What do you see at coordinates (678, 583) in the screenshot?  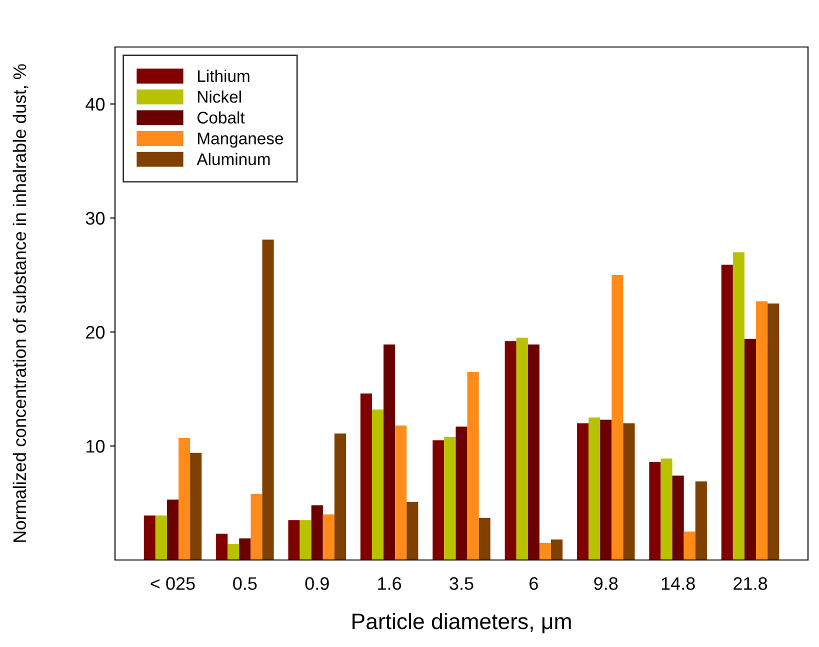 I see `x-tick-label: 14.8` at bounding box center [678, 583].